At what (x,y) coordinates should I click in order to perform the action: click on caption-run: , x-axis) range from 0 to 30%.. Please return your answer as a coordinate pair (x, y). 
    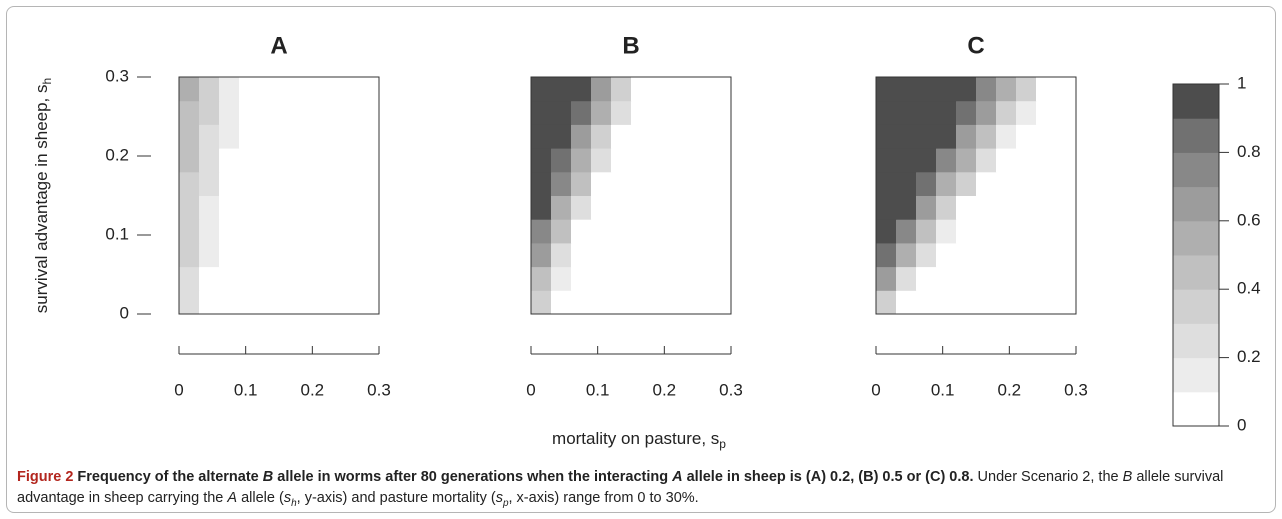
    Looking at the image, I should click on (603, 498).